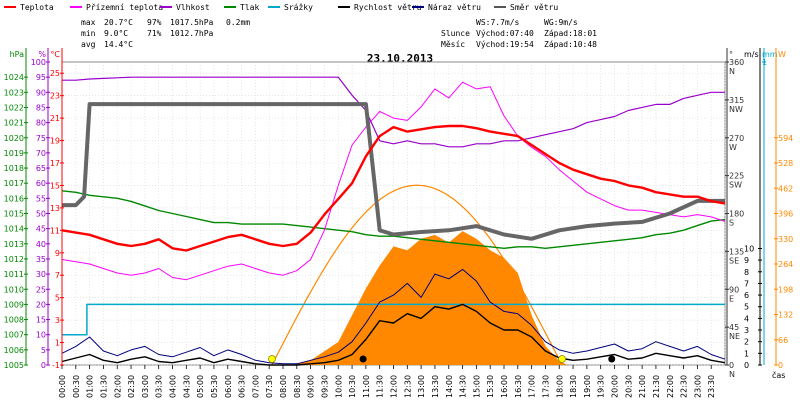  Describe the element at coordinates (57, 275) in the screenshot. I see `axis-tick-label-temperature: 7` at that location.